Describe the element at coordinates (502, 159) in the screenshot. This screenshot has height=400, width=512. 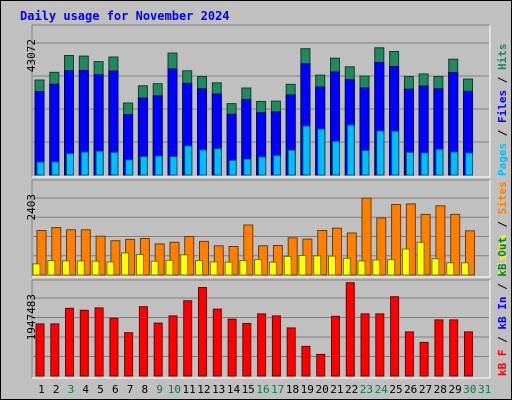
I see `legend-item-pages: Pages` at that location.